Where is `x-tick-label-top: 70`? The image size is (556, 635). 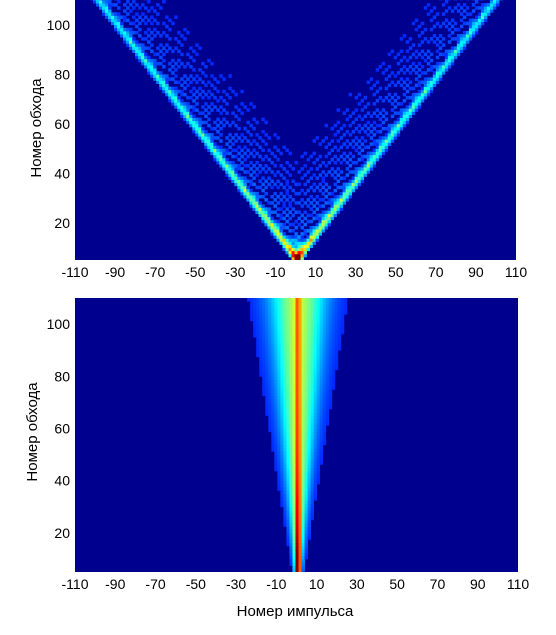
x-tick-label-top: 70 is located at coordinates (436, 272).